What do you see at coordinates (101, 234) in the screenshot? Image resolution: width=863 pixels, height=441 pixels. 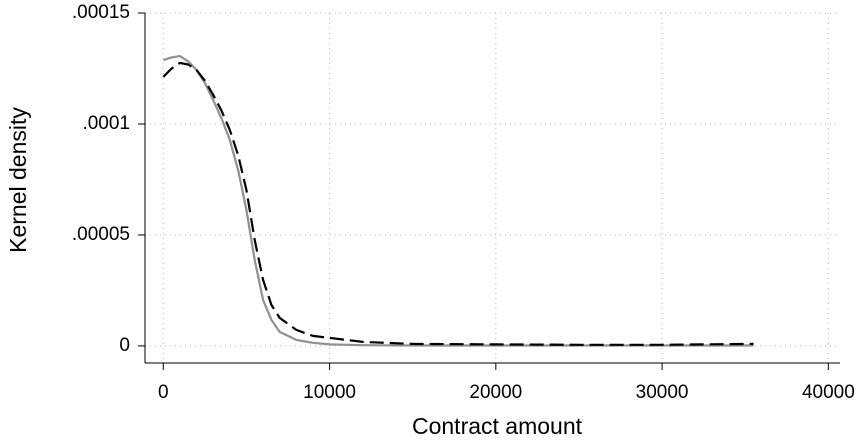 I see `y-tick-label: .00005` at bounding box center [101, 234].